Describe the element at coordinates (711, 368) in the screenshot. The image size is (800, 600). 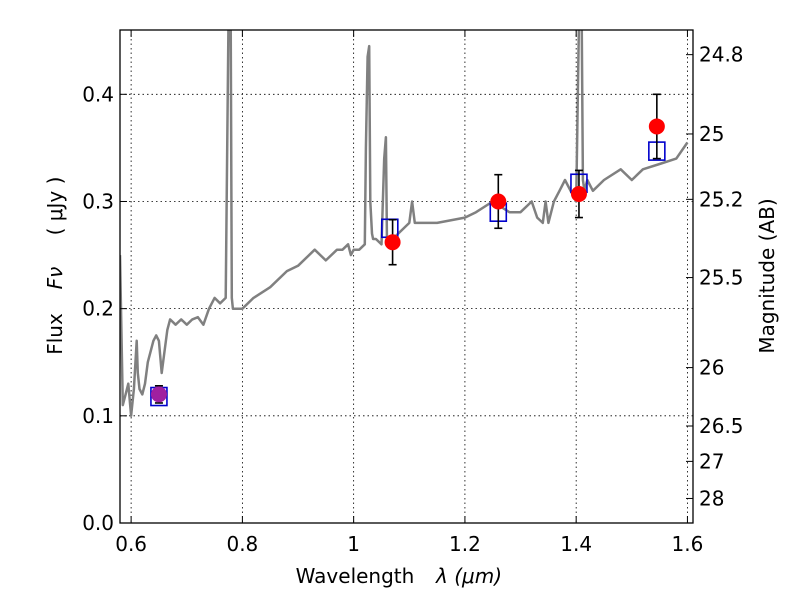
I see `right-tick-label: 26` at that location.